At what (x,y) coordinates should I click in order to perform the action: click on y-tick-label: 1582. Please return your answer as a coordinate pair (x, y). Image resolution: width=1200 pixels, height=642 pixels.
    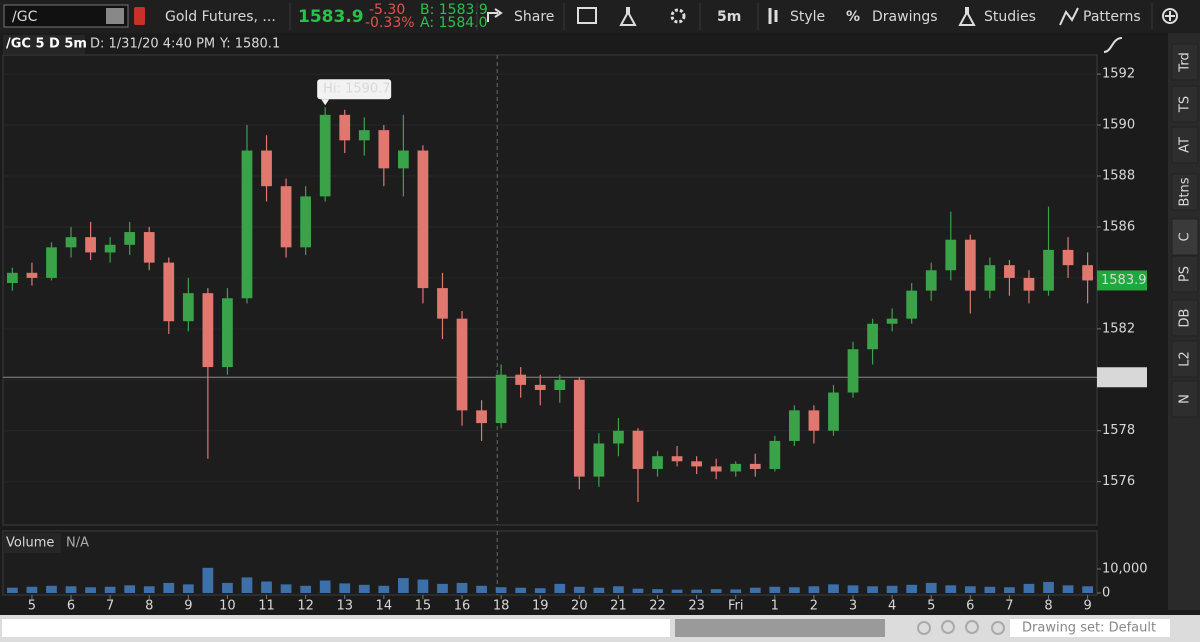
    Looking at the image, I should click on (1118, 328).